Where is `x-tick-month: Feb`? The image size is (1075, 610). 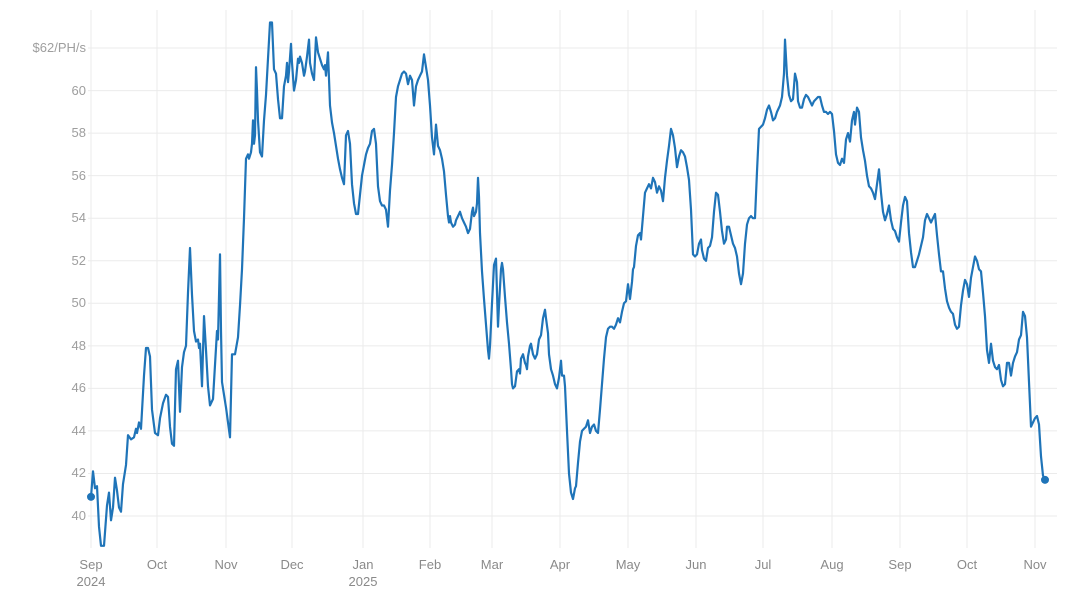 x-tick-month: Feb is located at coordinates (430, 564).